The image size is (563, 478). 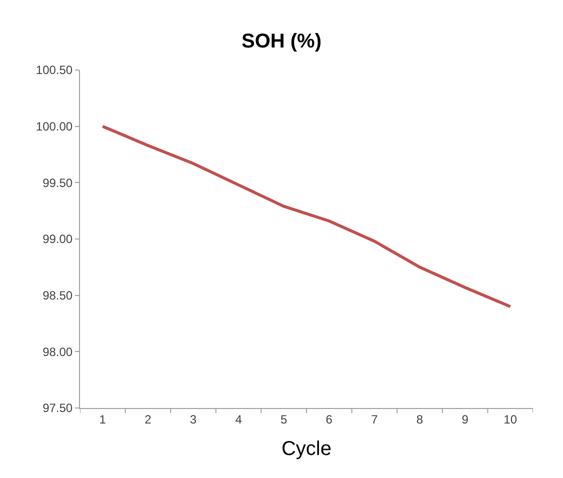 I want to click on y-tick-label: 100.00, so click(x=54, y=127).